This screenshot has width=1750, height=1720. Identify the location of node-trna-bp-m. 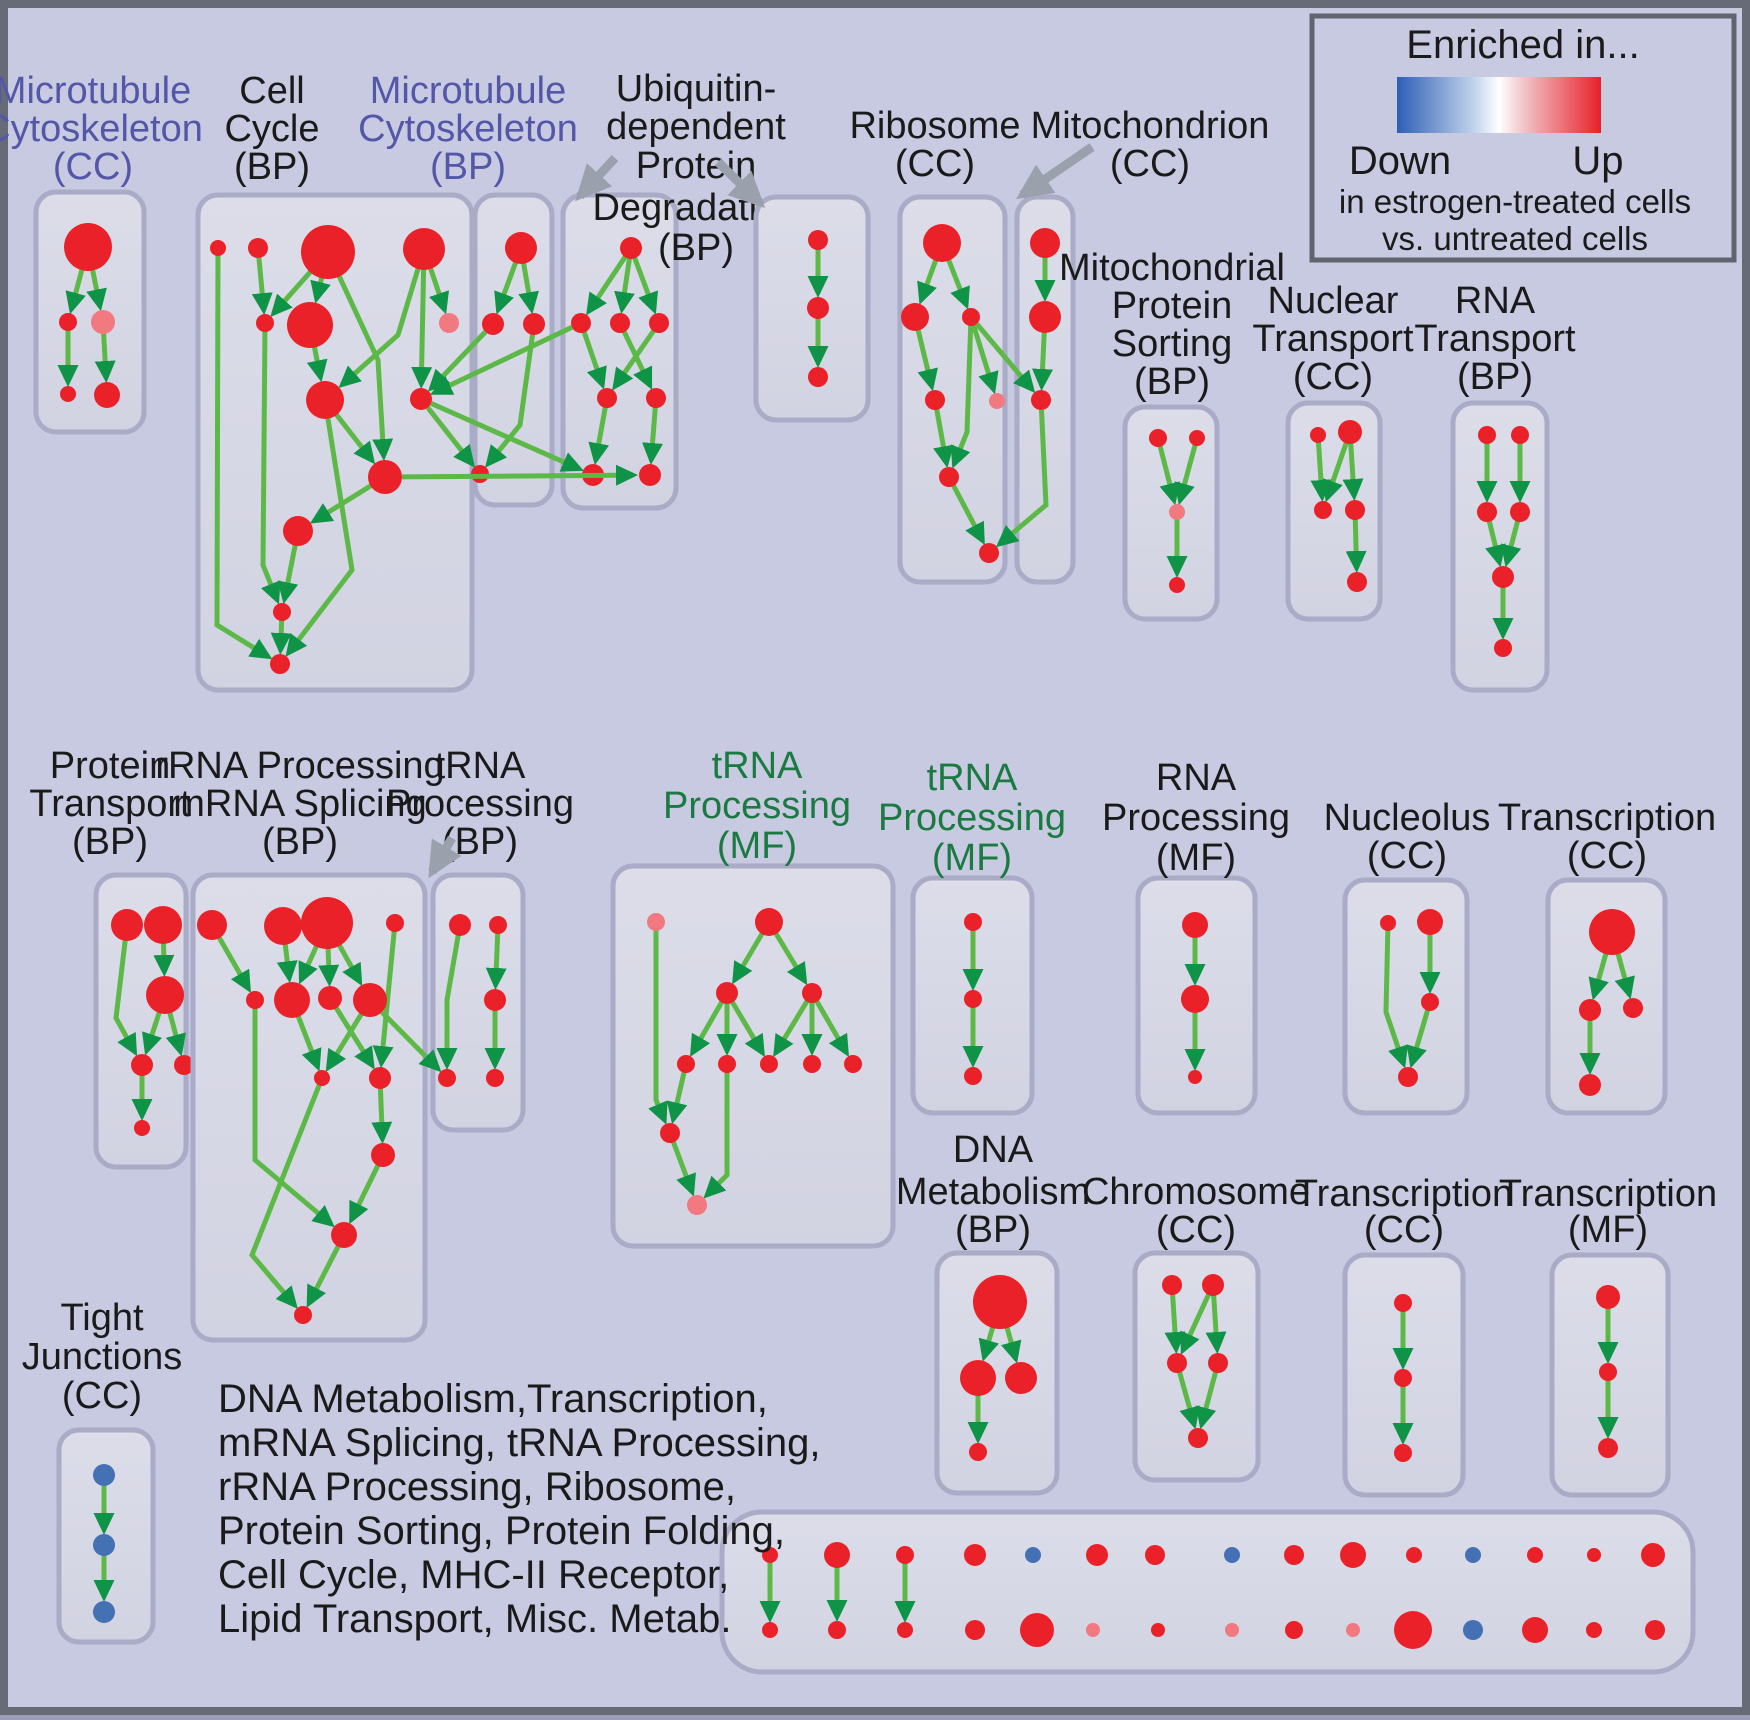
(495, 1000).